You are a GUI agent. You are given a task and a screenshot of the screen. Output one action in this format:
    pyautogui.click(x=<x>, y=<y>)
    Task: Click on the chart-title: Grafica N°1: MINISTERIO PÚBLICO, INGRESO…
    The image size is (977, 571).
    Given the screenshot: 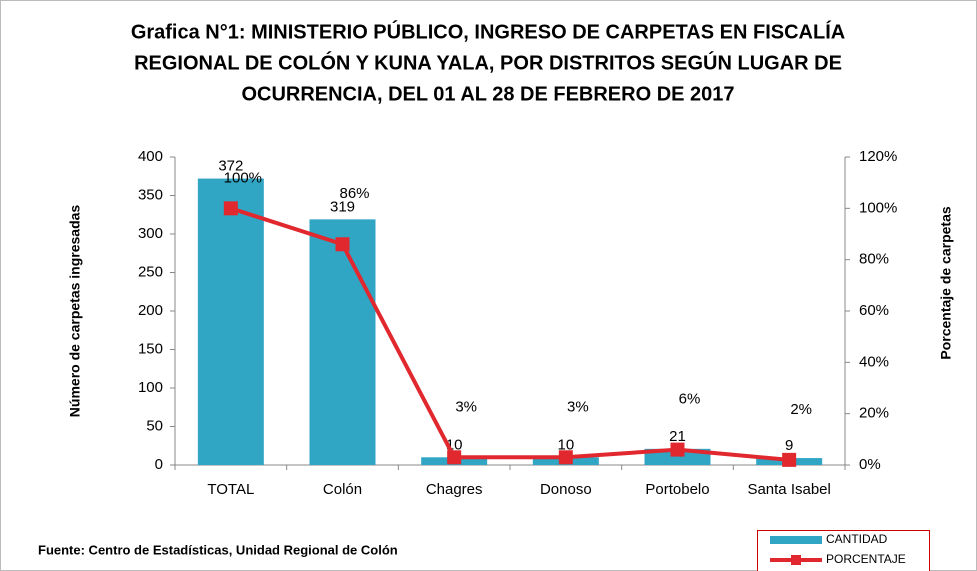 What is the action you would take?
    pyautogui.click(x=488, y=31)
    